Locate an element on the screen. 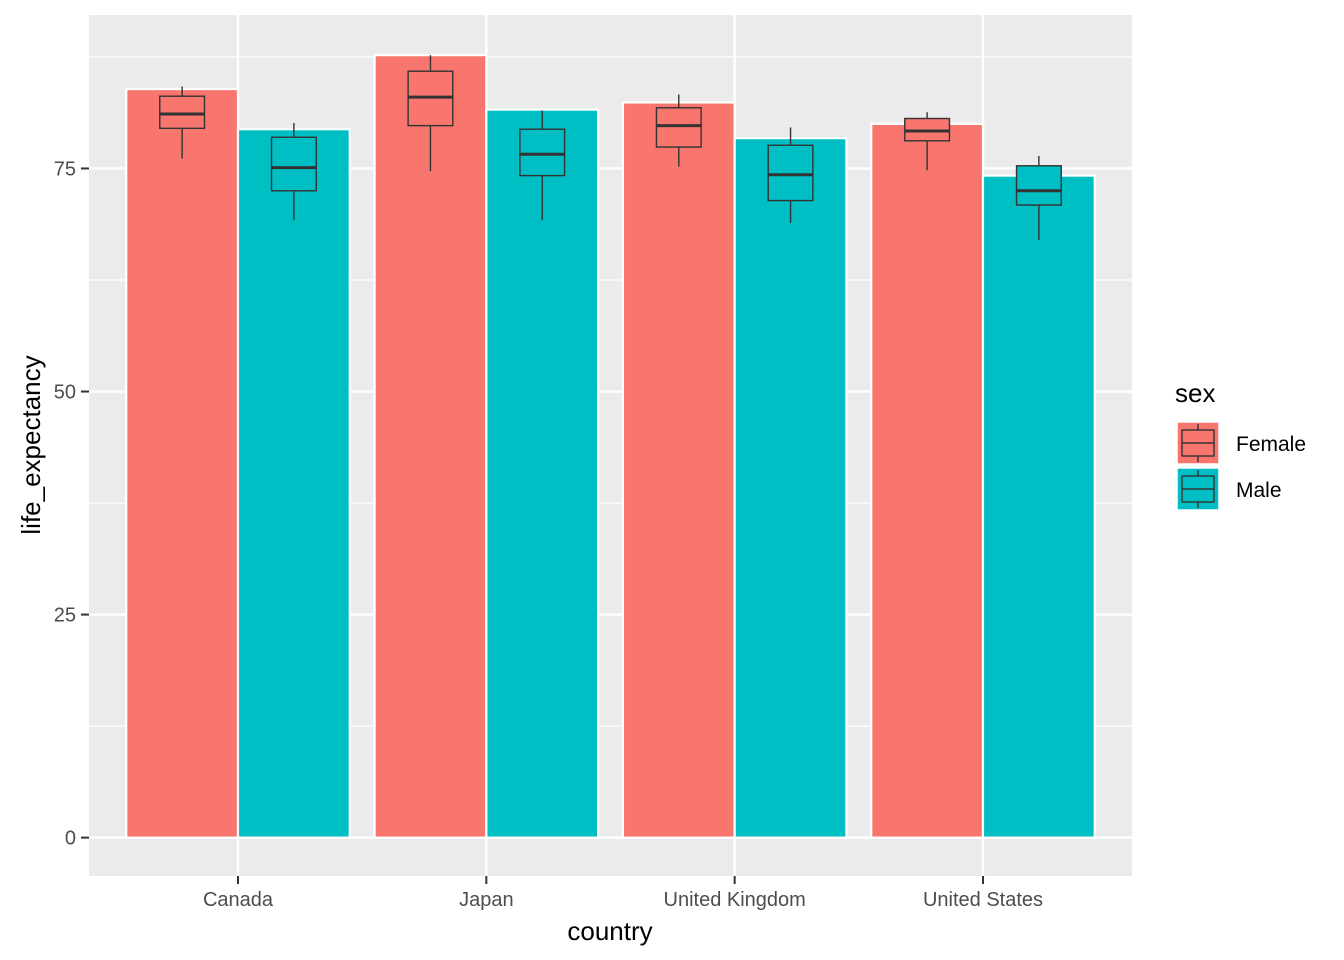  bar-united-kingdom-female is located at coordinates (678, 470).